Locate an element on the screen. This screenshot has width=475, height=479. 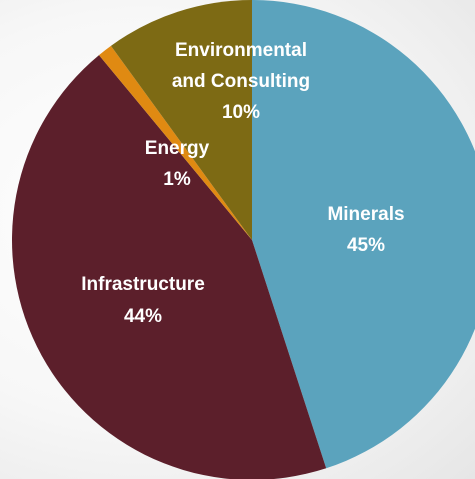
pie-slice-energy is located at coordinates (175, 142).